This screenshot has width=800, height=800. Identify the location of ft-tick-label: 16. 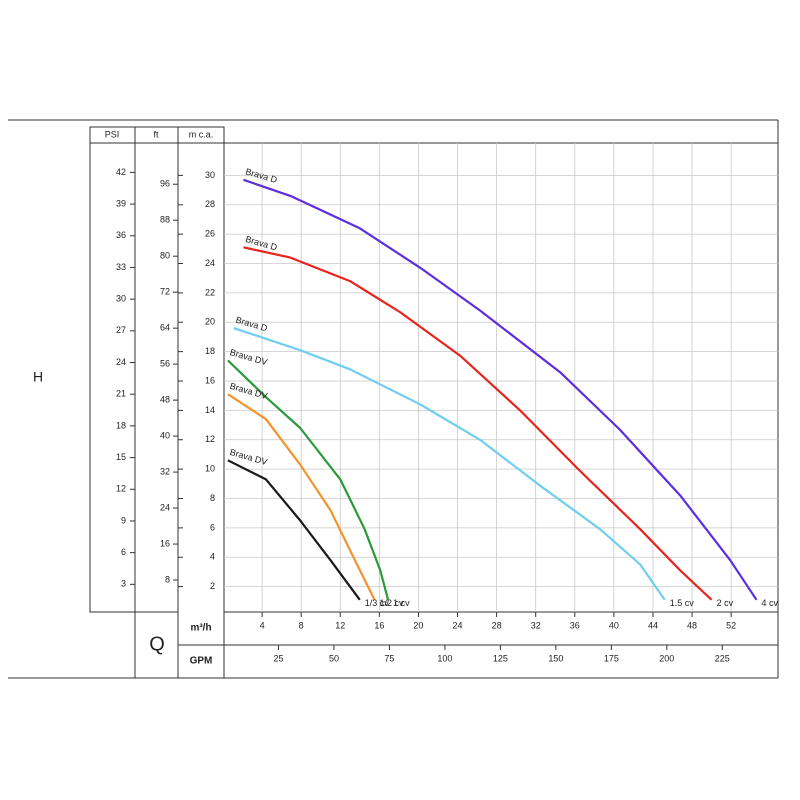
(165, 543).